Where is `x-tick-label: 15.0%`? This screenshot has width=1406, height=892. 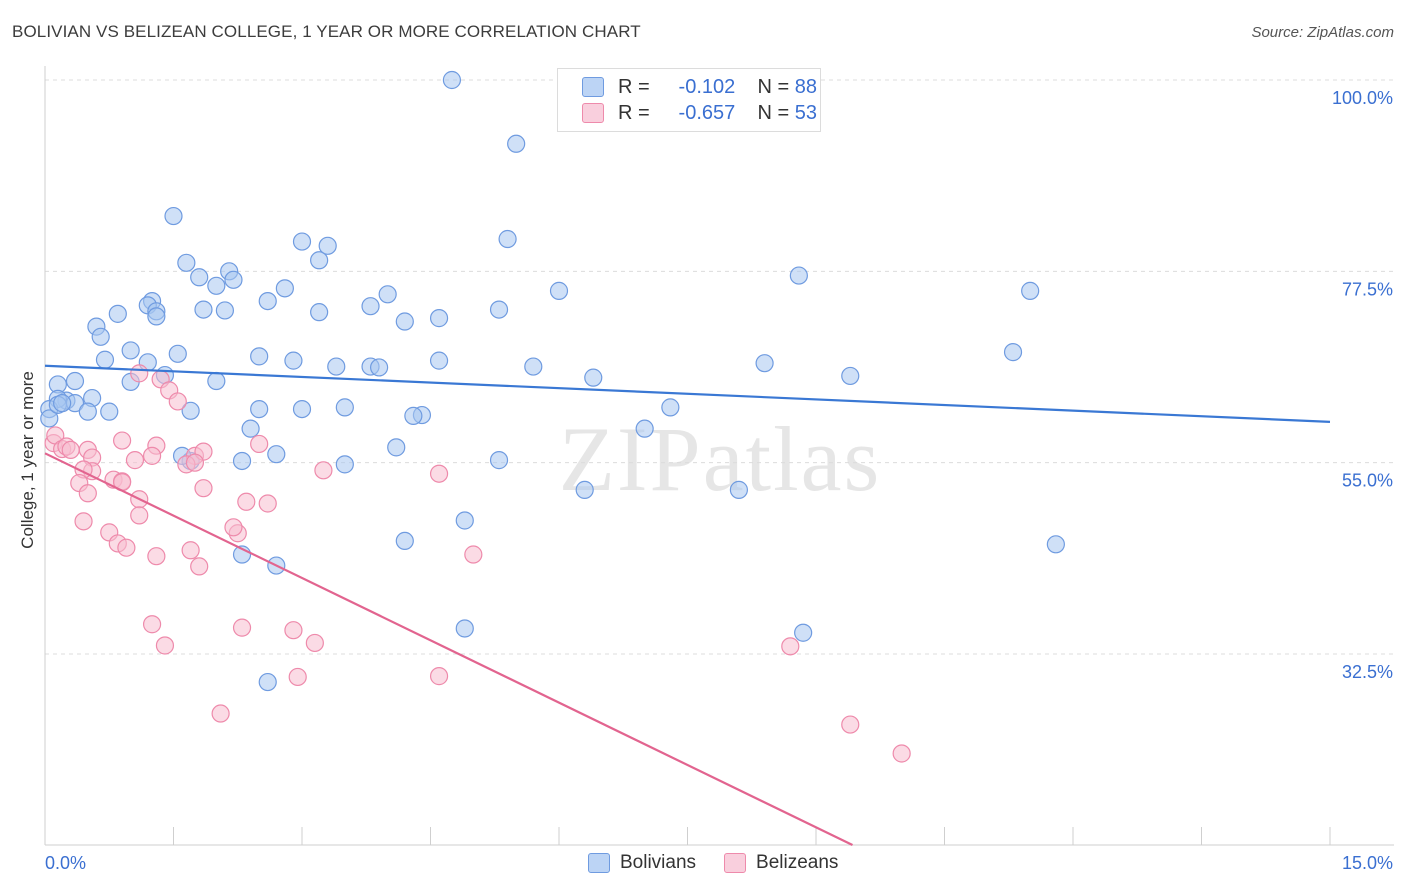
x-tick-label: 15.0% is located at coordinates (1367, 863).